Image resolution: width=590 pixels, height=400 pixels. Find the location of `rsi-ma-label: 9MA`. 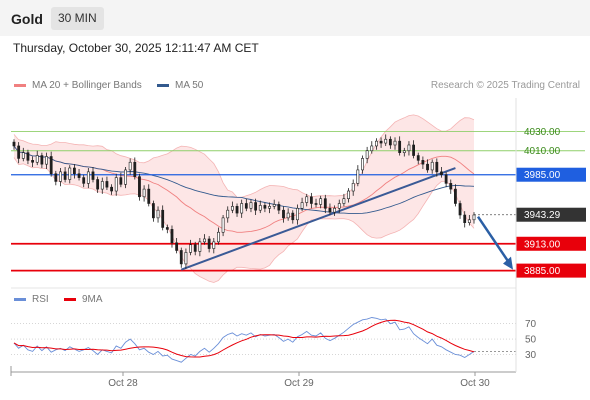

rsi-ma-label: 9MA is located at coordinates (92, 299).